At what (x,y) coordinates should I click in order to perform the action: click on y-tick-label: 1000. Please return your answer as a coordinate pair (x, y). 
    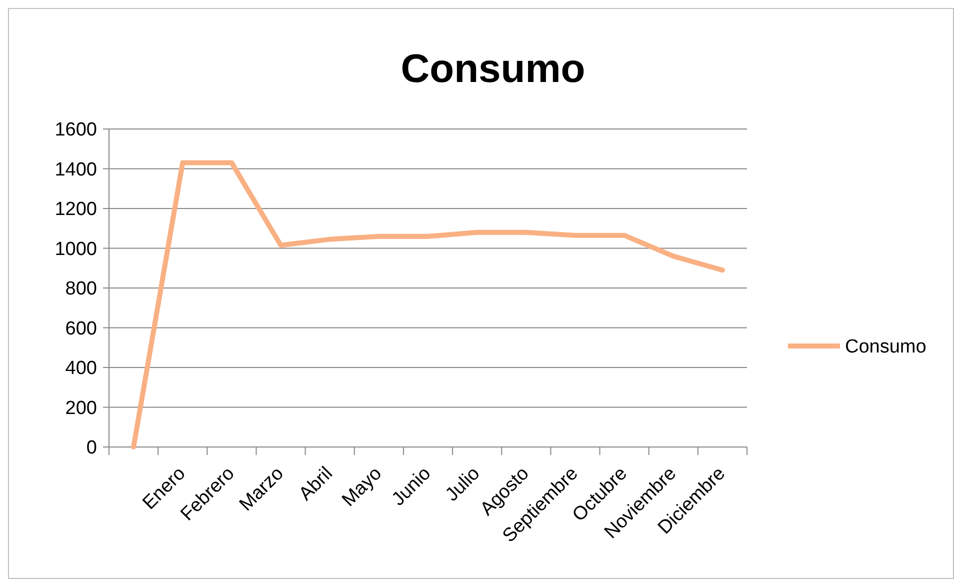
    Looking at the image, I should click on (75, 249).